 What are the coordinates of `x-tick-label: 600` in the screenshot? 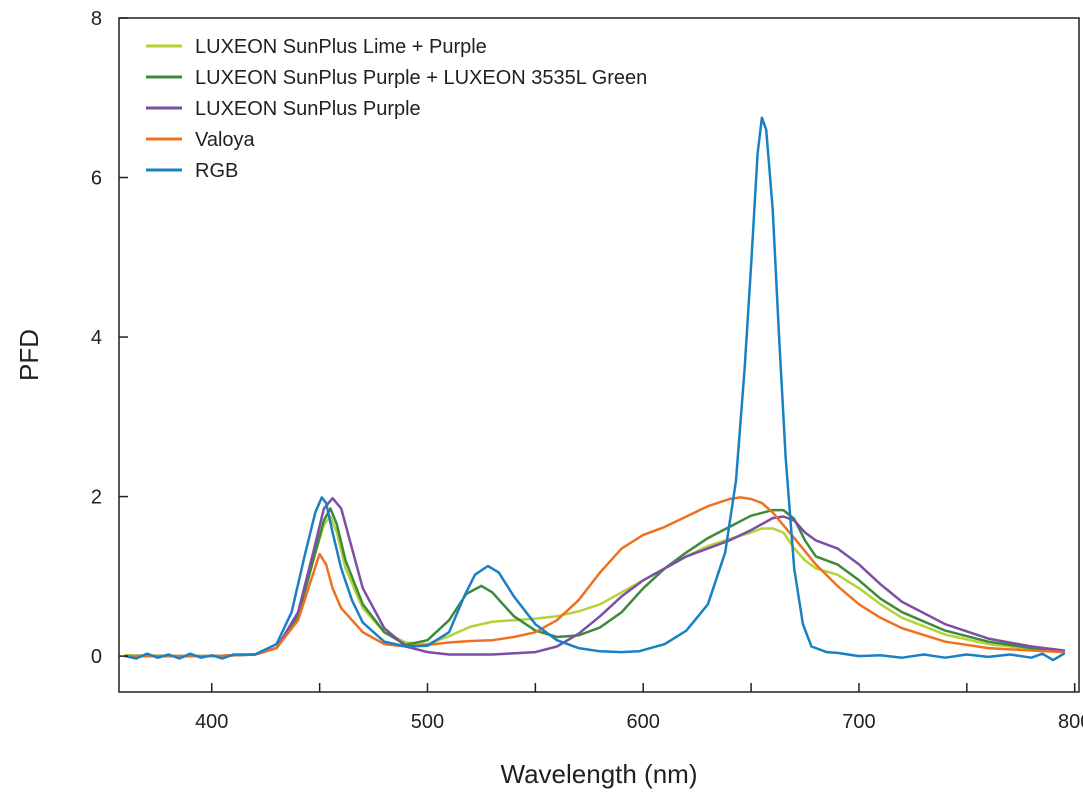 It's located at (643, 722).